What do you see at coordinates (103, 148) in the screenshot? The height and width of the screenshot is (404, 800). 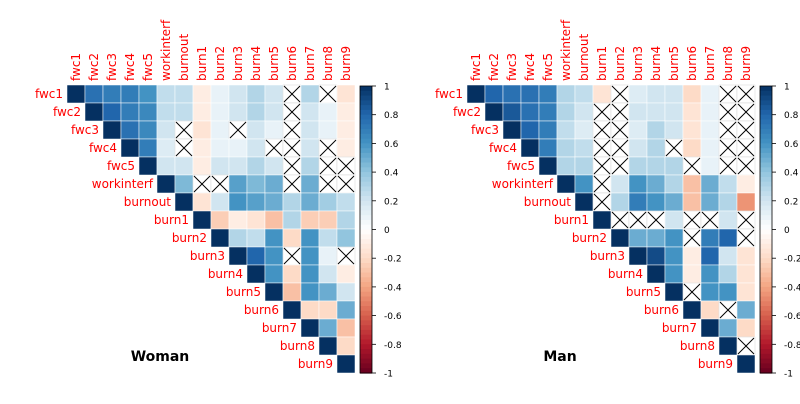 I see `row-label: fwc4` at bounding box center [103, 148].